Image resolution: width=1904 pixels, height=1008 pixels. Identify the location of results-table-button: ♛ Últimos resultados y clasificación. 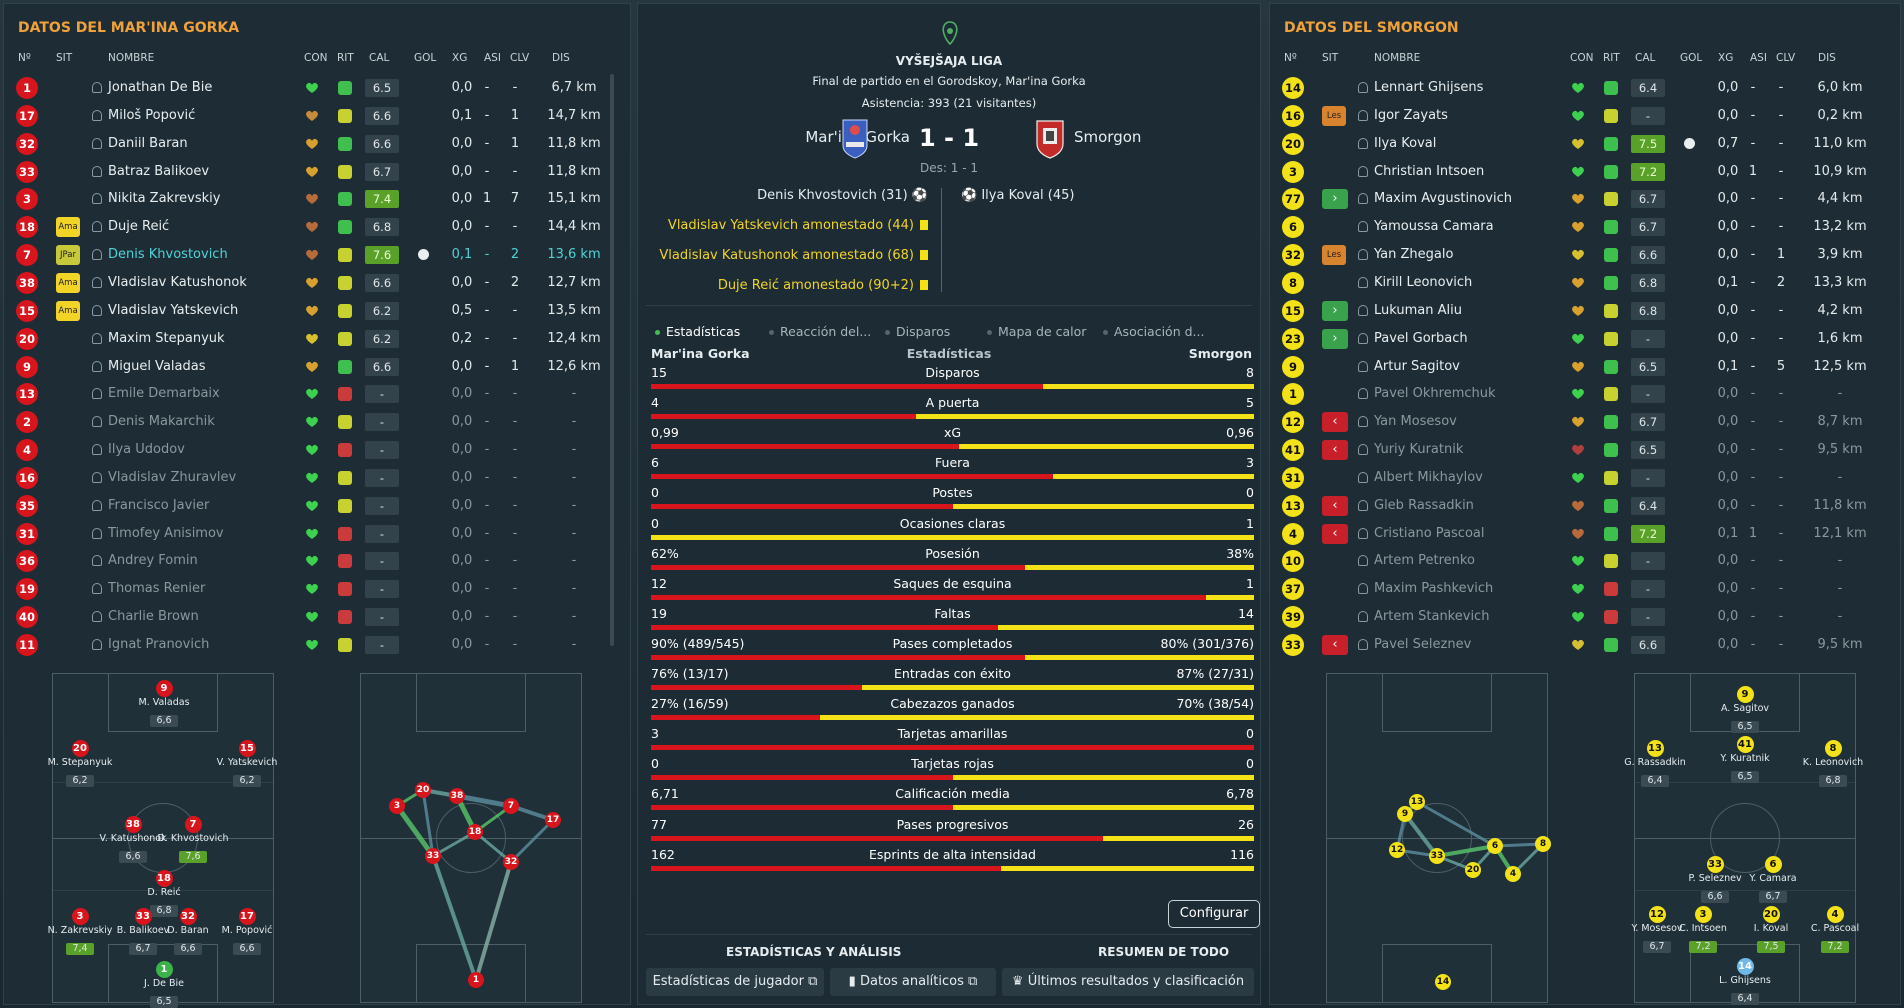
(1128, 982).